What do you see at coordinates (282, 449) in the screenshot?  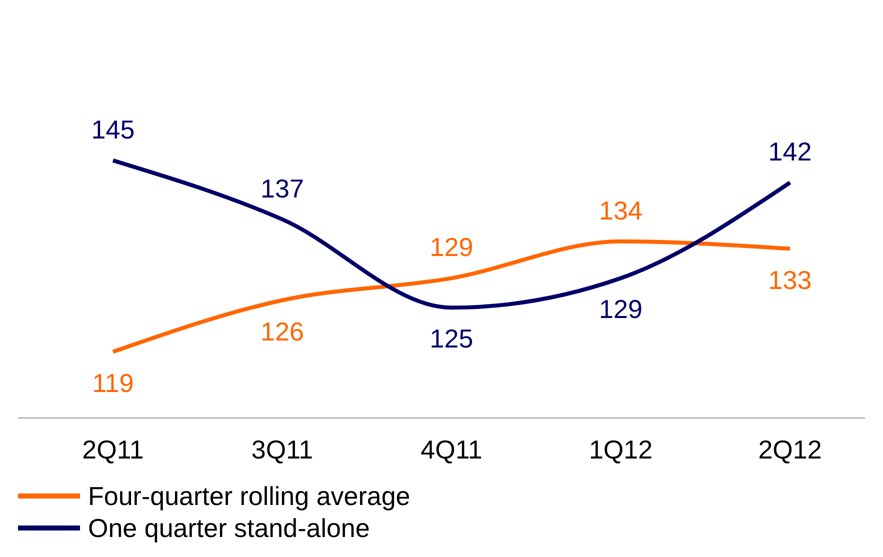 I see `x-tick-label: 3Q11` at bounding box center [282, 449].